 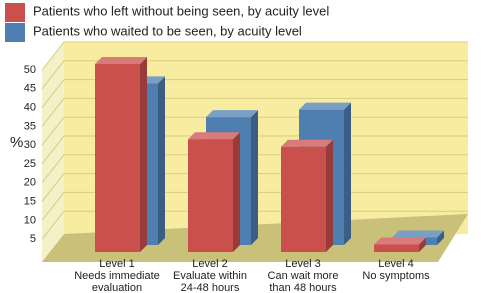 I want to click on x-tick-label: Level 2, so click(x=209, y=264).